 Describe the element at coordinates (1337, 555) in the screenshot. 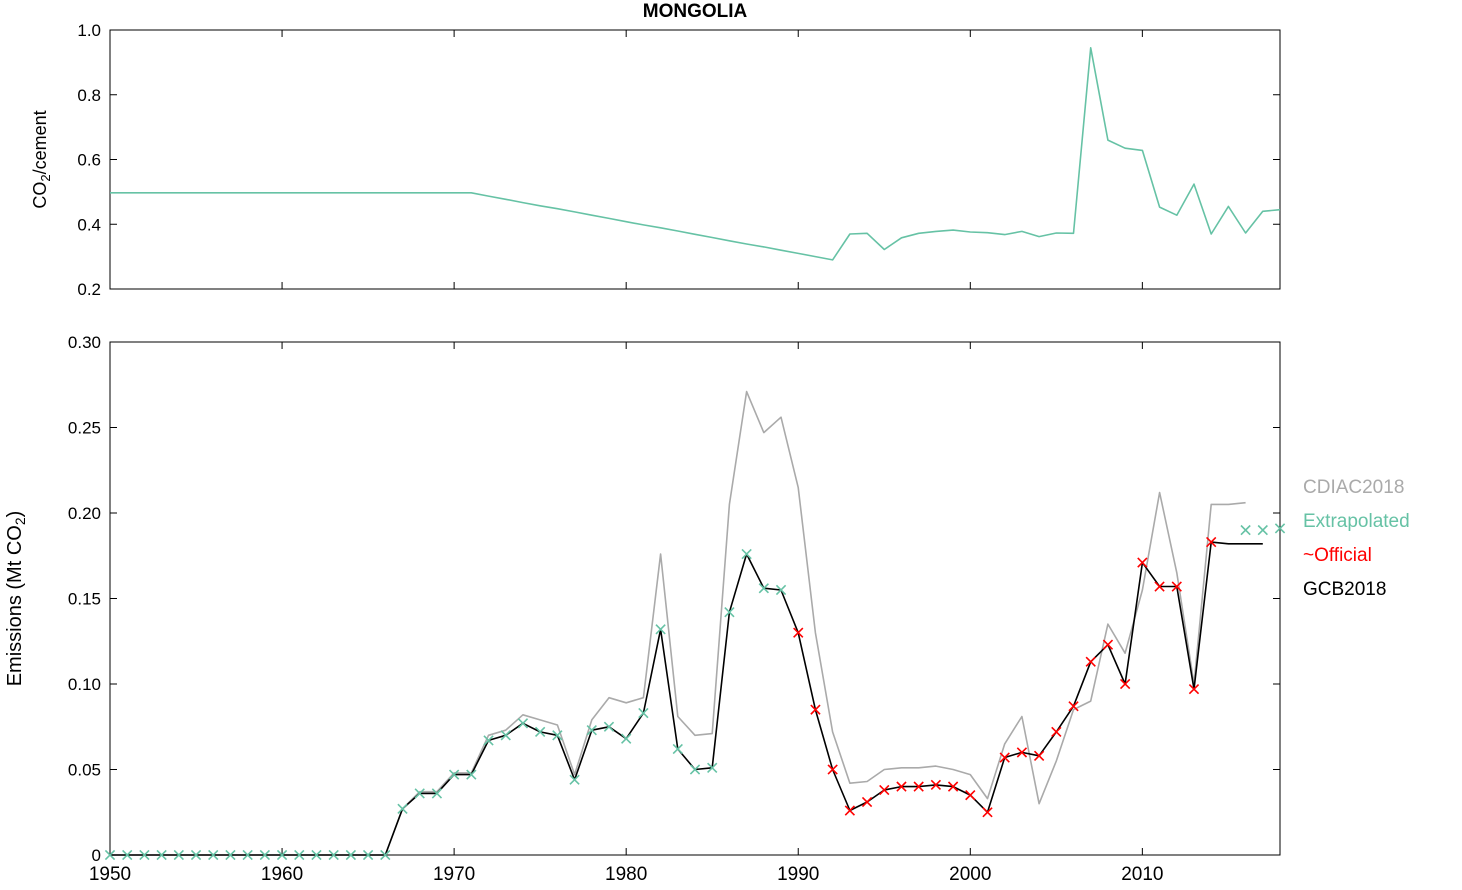

I see `legend-item-official: ~Official` at that location.